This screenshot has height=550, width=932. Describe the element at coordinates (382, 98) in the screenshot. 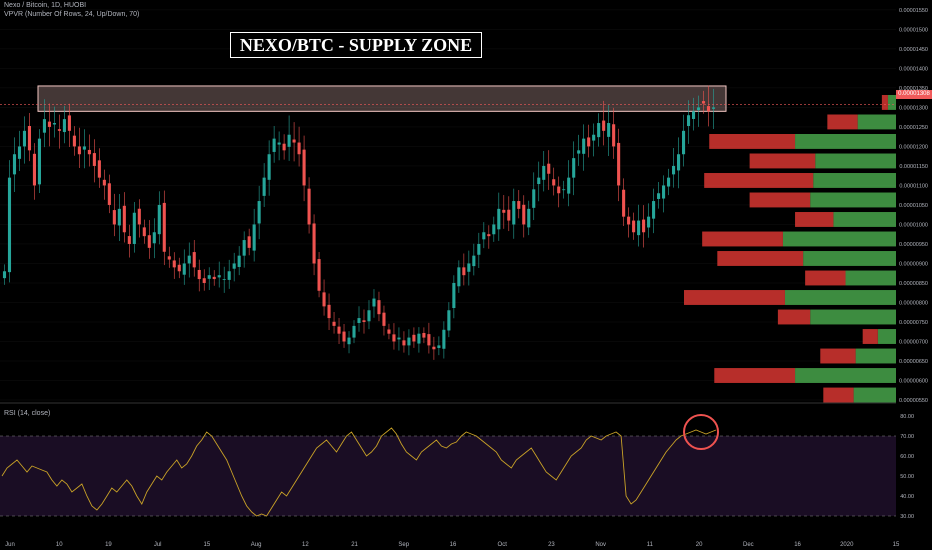

I see `supply-zone` at that location.